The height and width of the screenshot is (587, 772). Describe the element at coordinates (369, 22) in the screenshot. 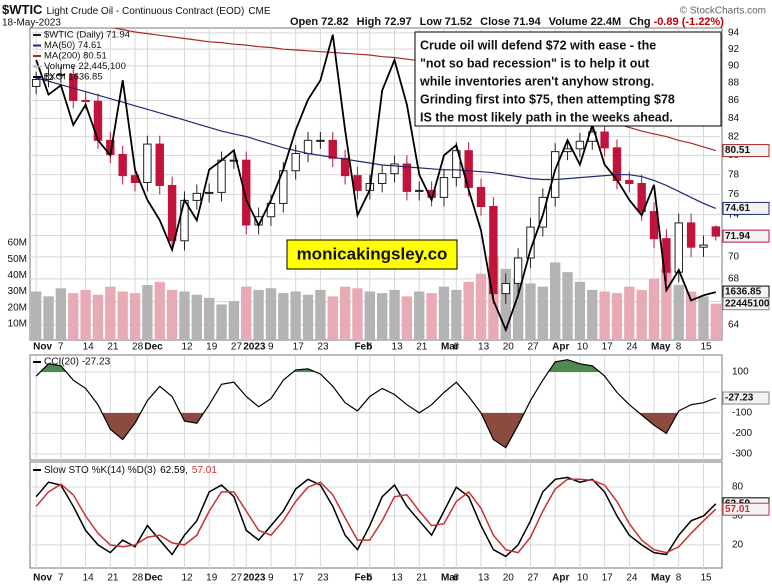

I see `stat-label: High` at that location.